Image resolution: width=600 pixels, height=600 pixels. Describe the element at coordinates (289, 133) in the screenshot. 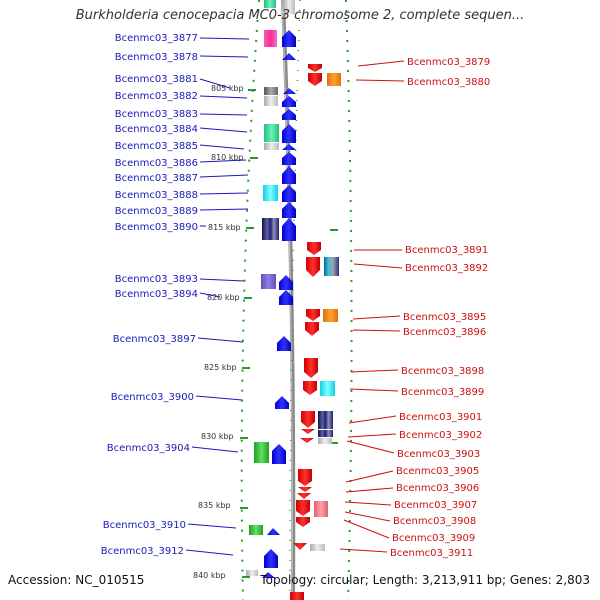

I see `gene-3884-arrow` at that location.